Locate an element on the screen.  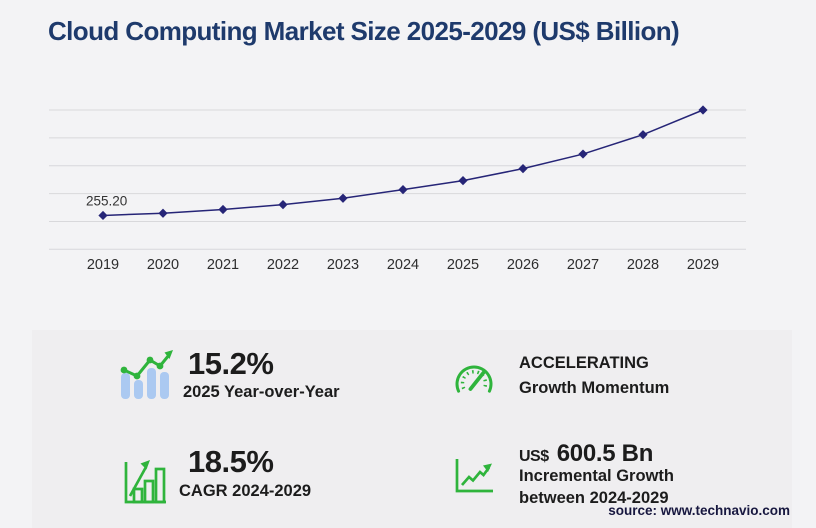
momentum-headline: ACCELERATING is located at coordinates (584, 363).